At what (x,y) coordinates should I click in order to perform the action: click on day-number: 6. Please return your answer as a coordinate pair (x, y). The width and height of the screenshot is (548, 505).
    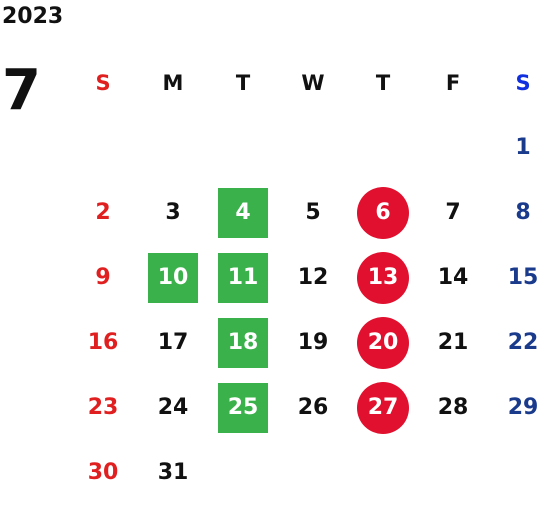
    Looking at the image, I should click on (383, 212).